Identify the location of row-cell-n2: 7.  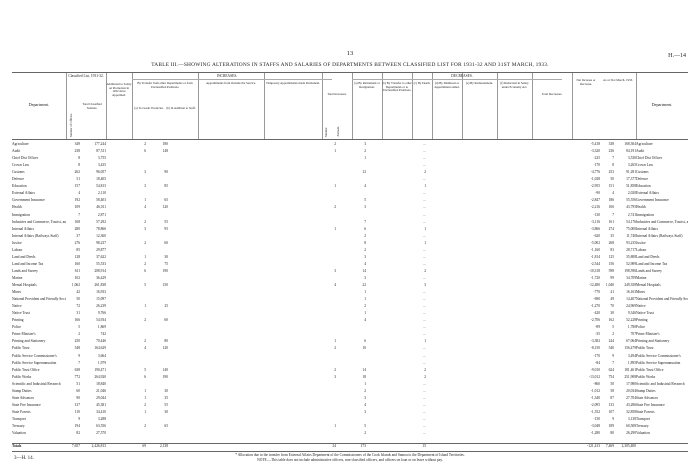
(613, 214).